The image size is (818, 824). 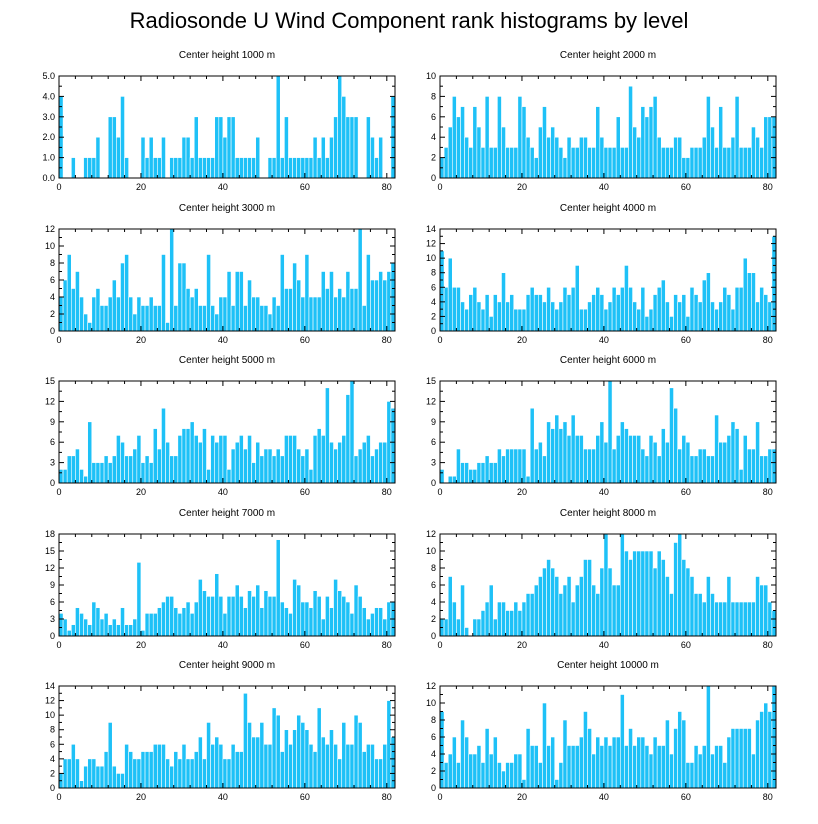 I want to click on histogram-panel: Center height 9000 m 0 20 40 60 80 0 2 4 6 8 10 12 14, so click(x=220, y=731).